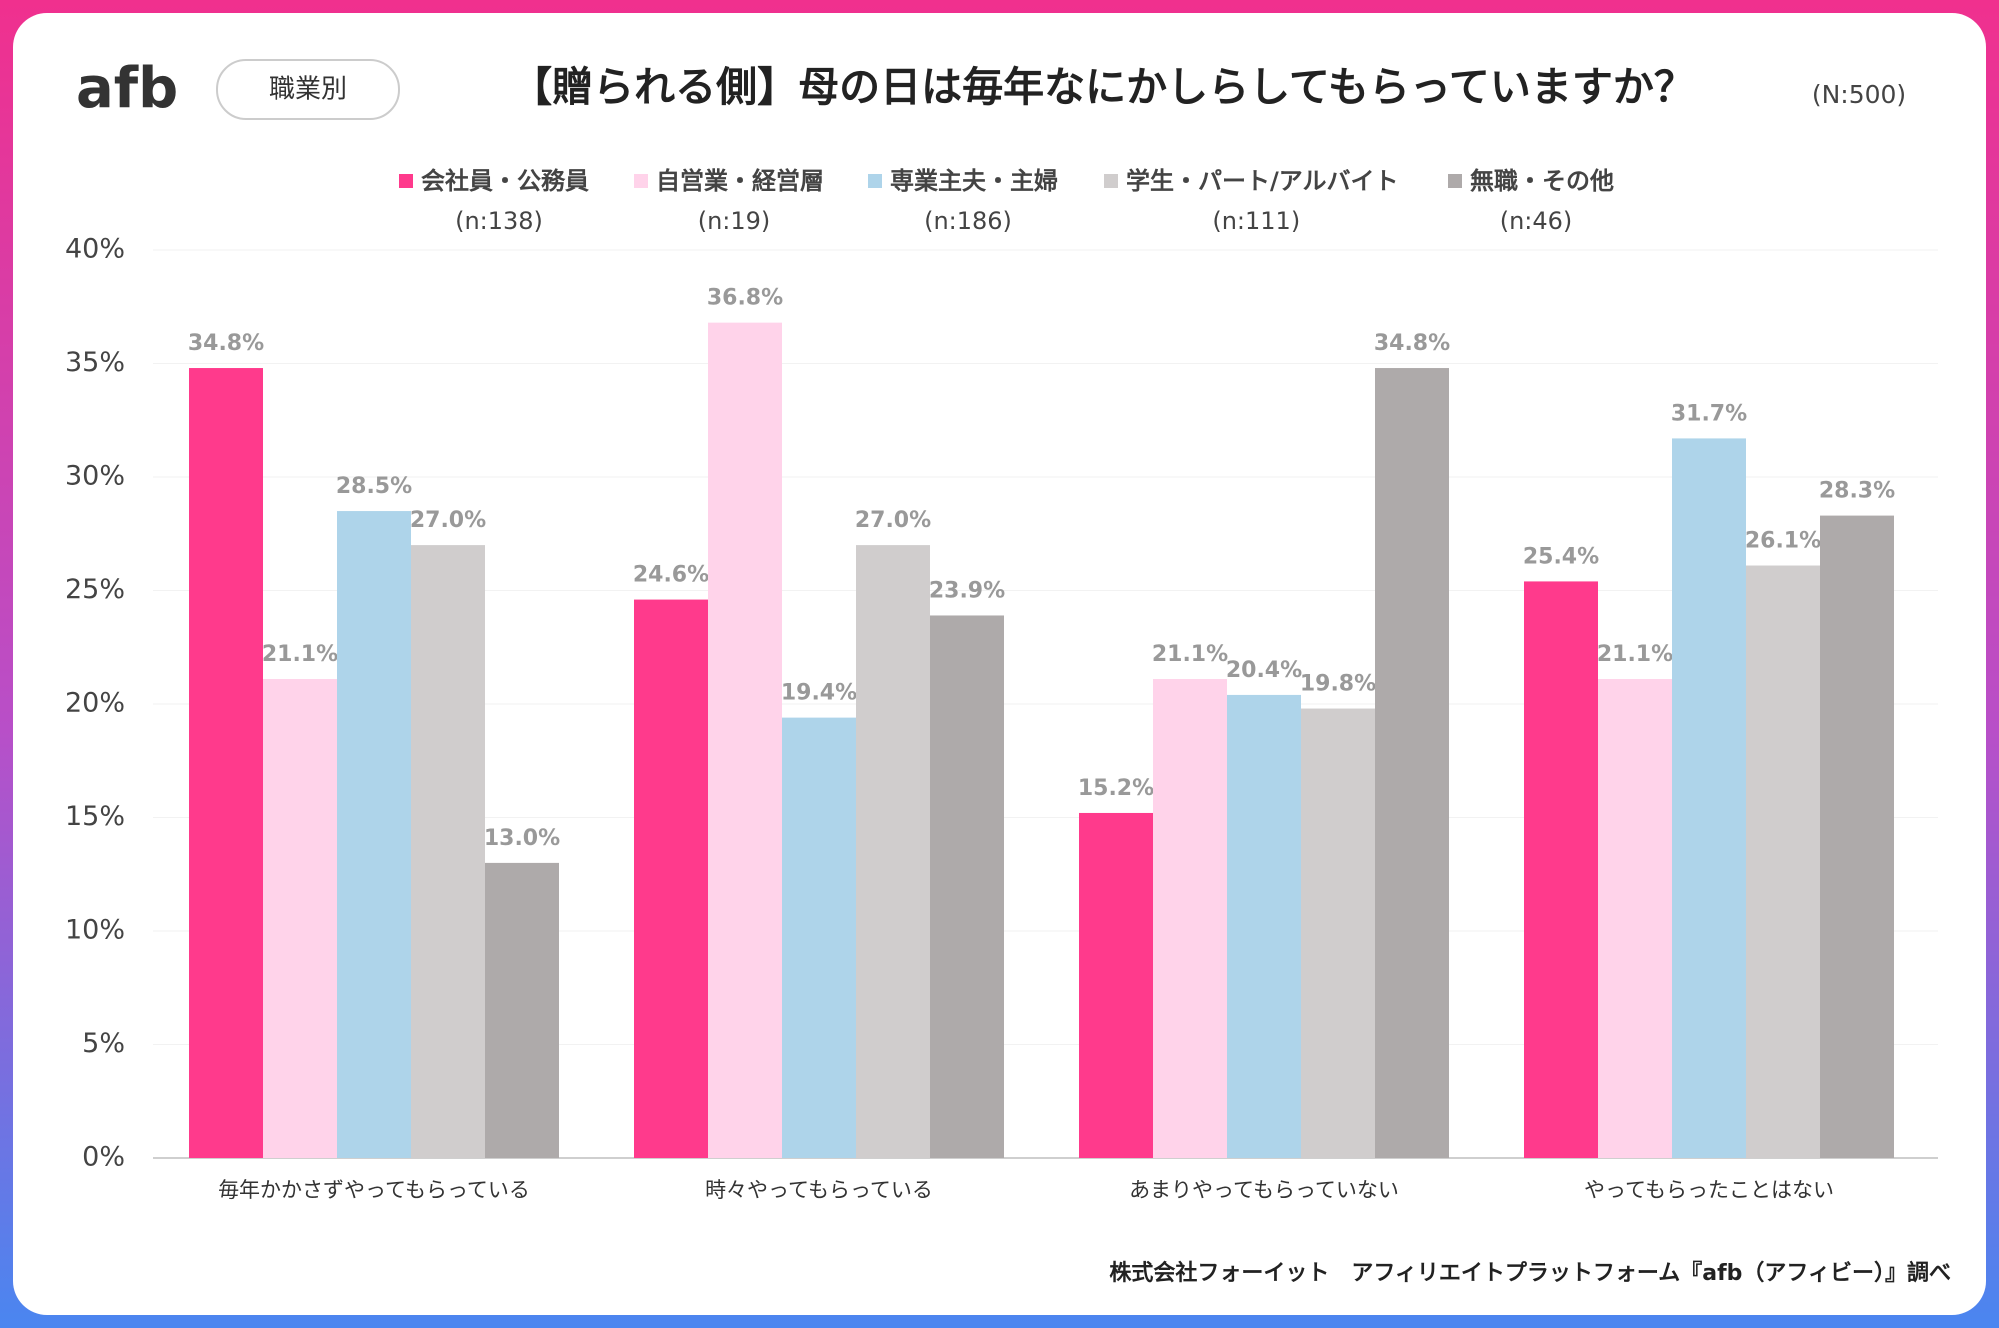 This screenshot has height=1328, width=1999. I want to click on value-label: 23.9%, so click(967, 590).